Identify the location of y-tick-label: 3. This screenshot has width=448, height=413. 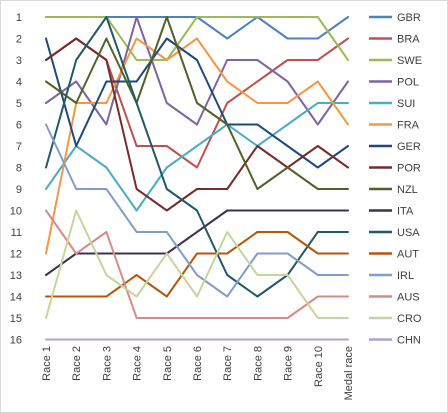
(19, 61).